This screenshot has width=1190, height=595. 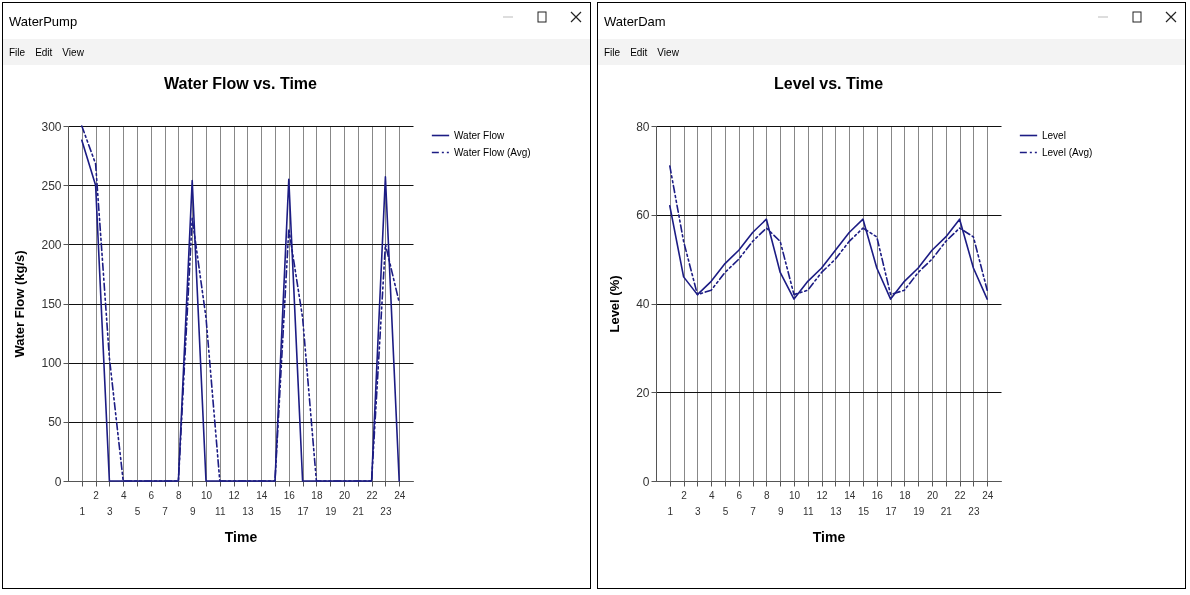 I want to click on y-tick-label: 300, so click(x=51, y=126).